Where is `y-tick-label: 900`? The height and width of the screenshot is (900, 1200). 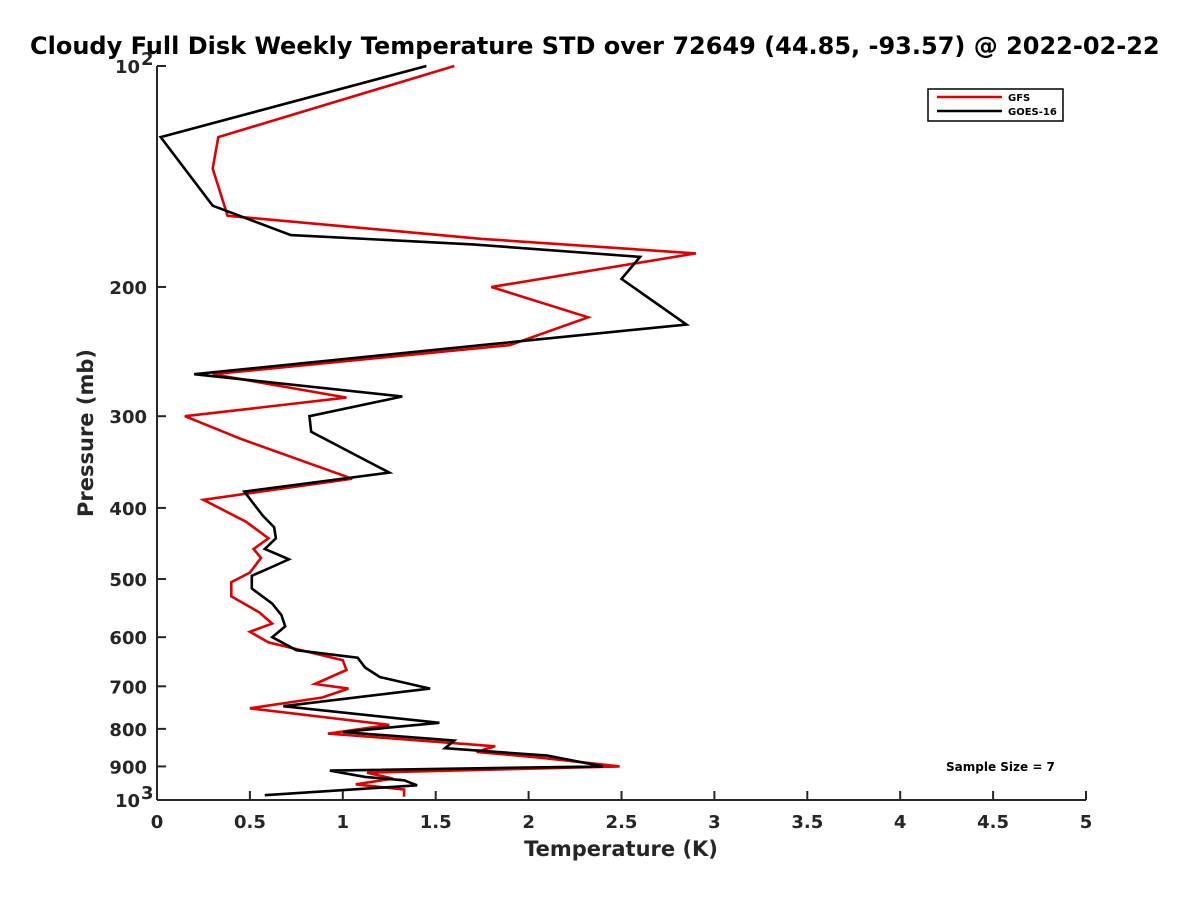 y-tick-label: 900 is located at coordinates (128, 767).